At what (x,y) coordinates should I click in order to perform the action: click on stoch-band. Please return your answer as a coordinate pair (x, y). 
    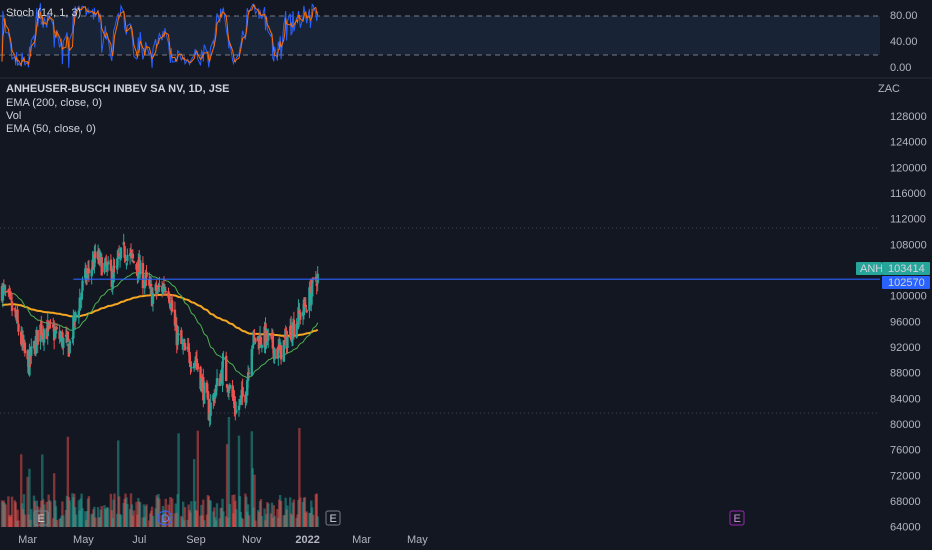
    Looking at the image, I should click on (440, 35).